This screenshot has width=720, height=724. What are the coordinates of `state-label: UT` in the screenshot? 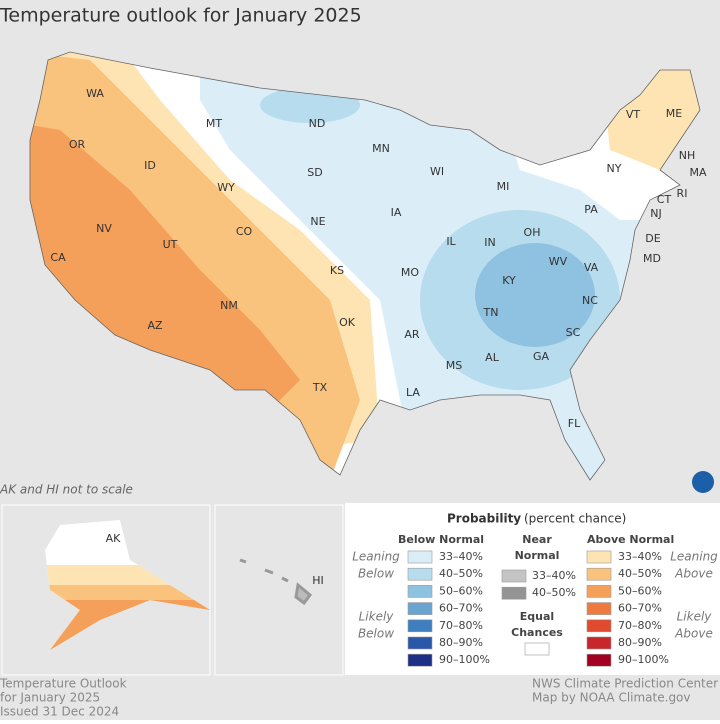 It's located at (170, 244).